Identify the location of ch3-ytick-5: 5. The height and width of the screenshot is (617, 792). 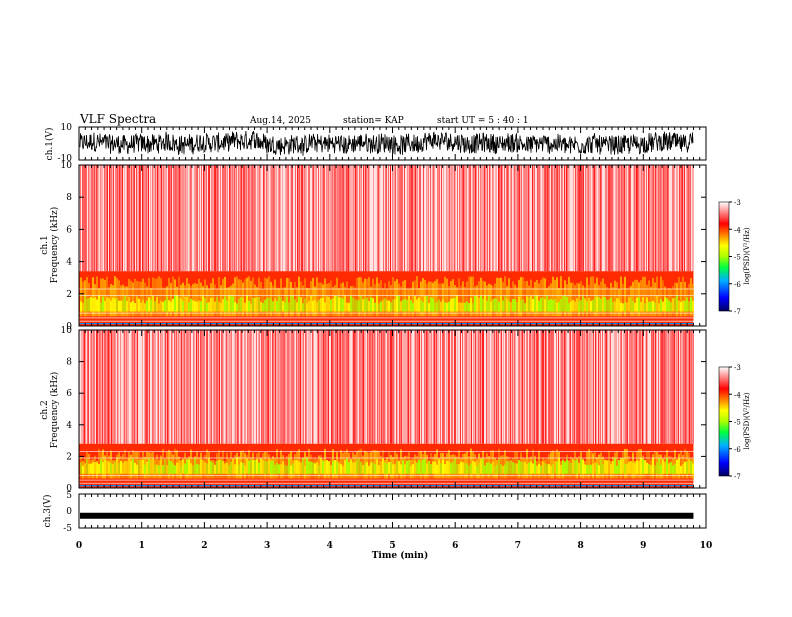
(69, 496).